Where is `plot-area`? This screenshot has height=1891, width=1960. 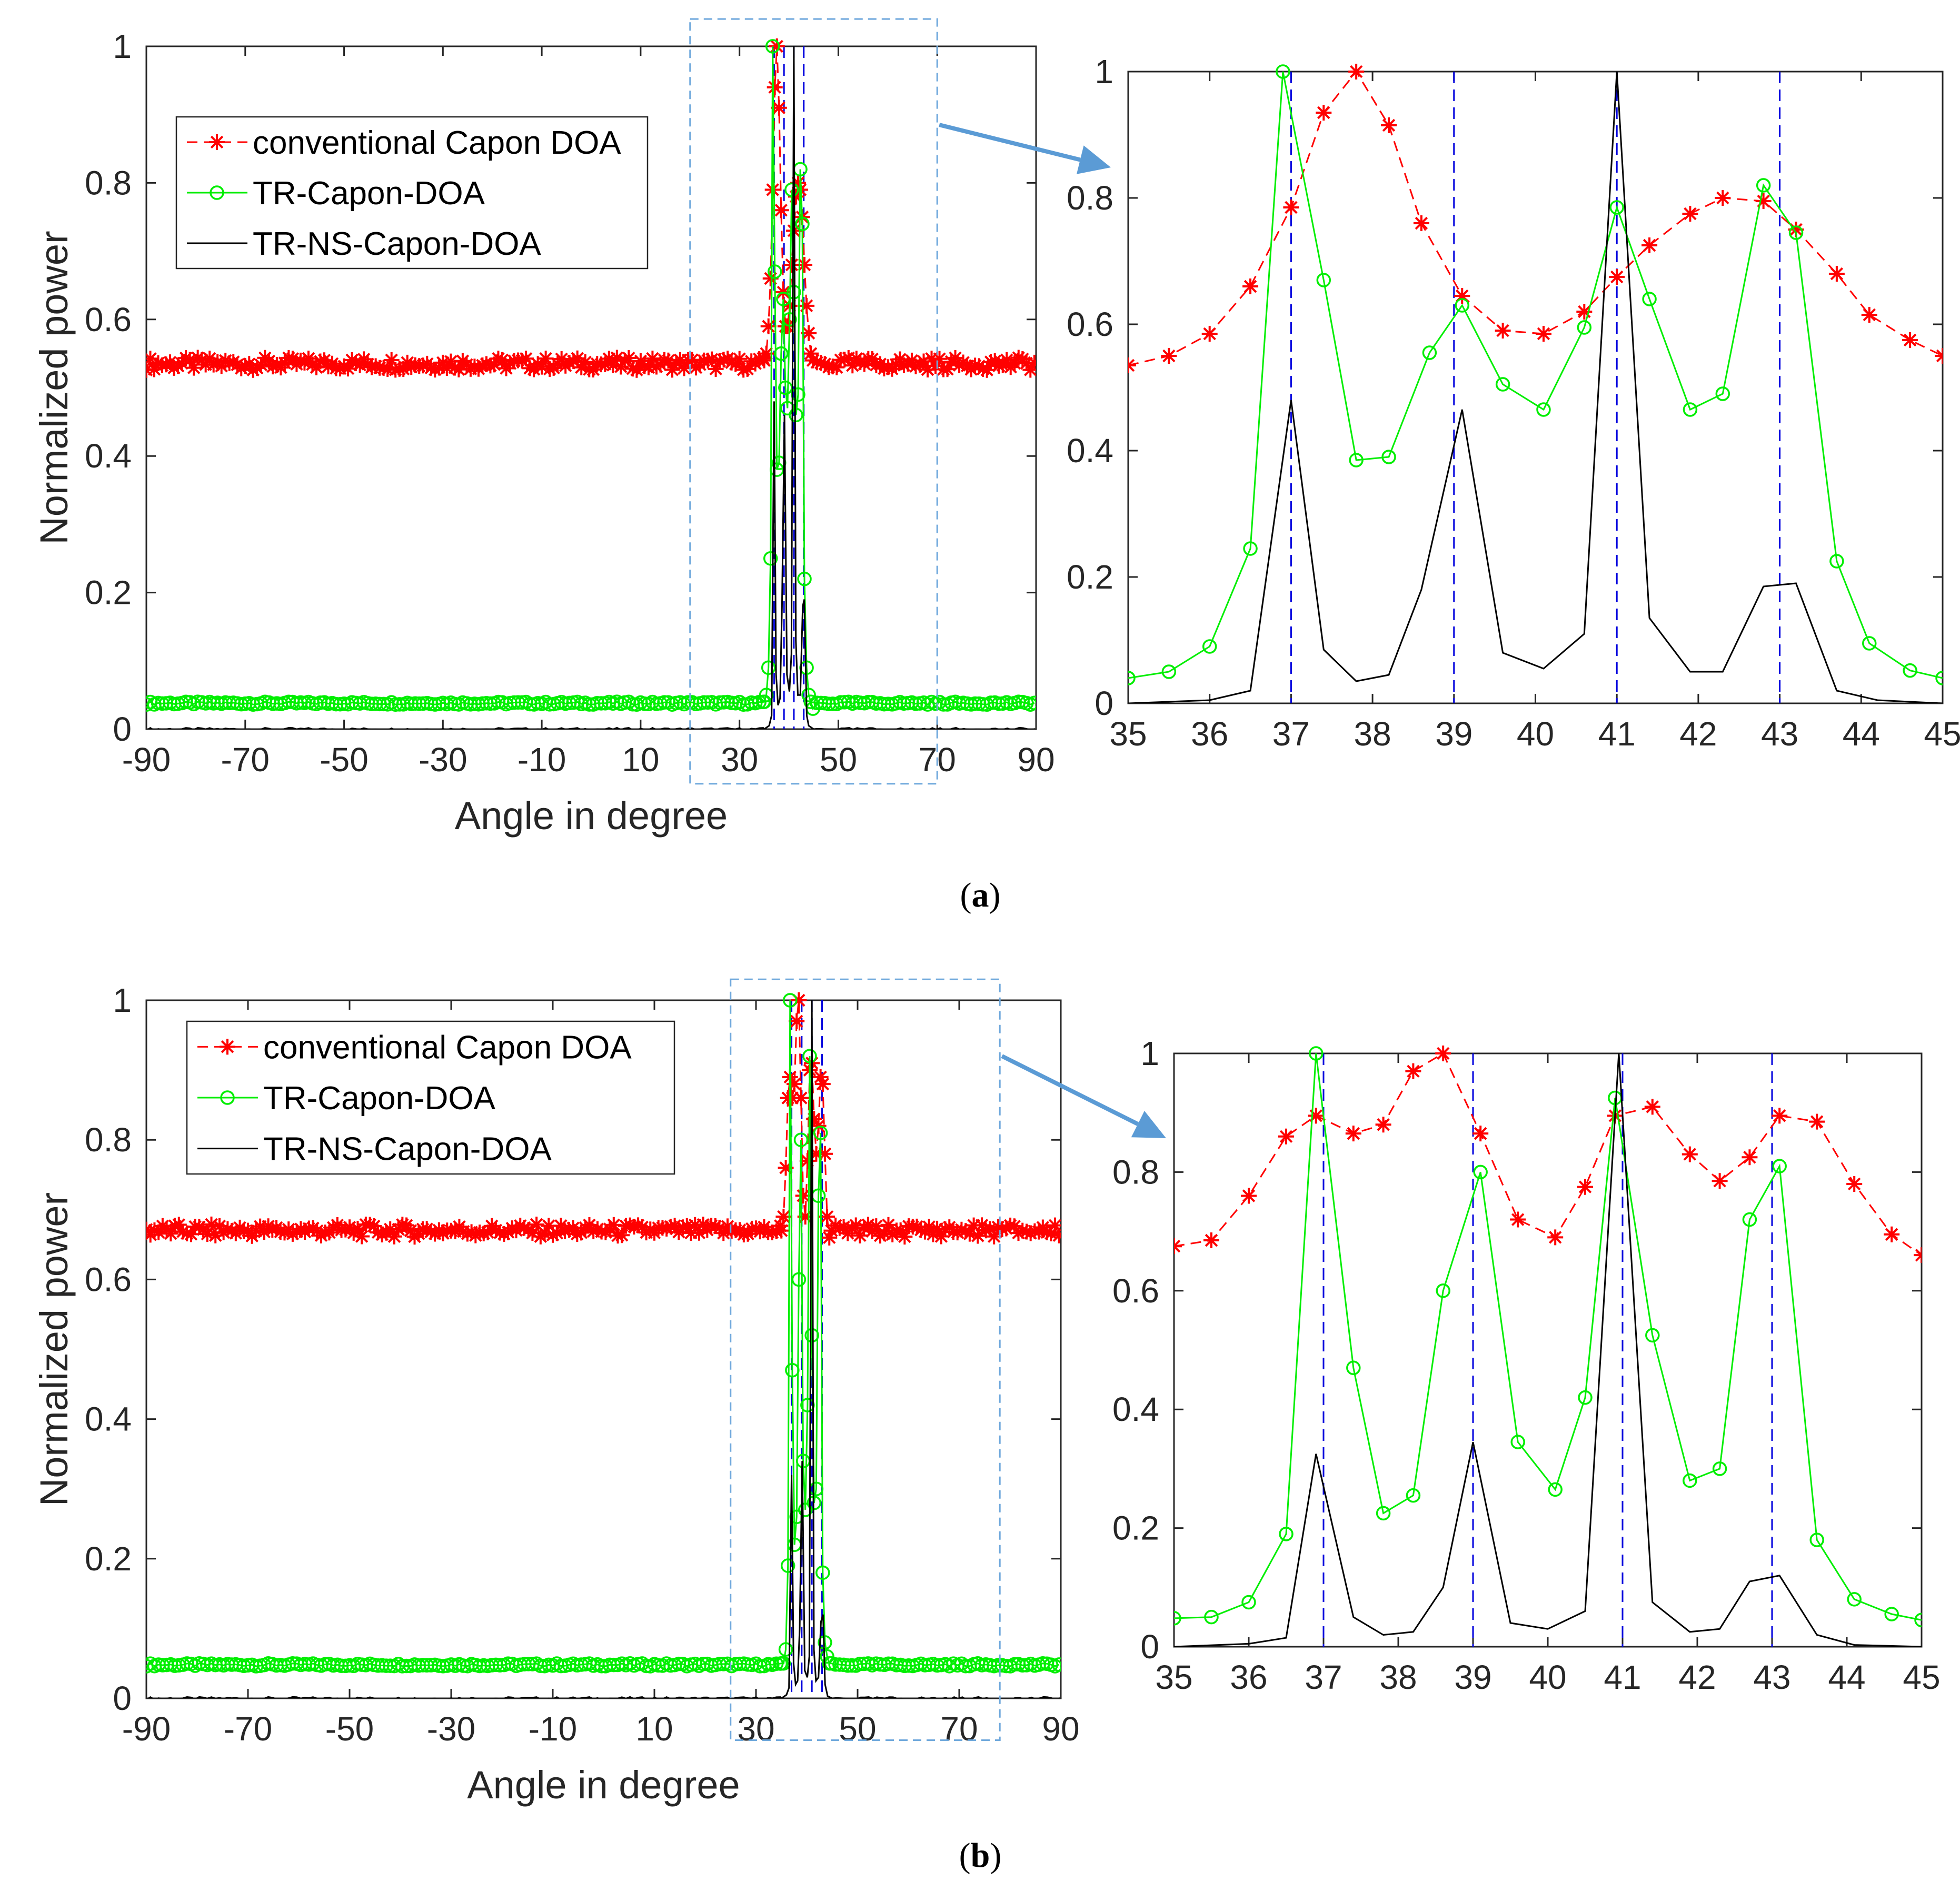
plot-area is located at coordinates (1548, 1350).